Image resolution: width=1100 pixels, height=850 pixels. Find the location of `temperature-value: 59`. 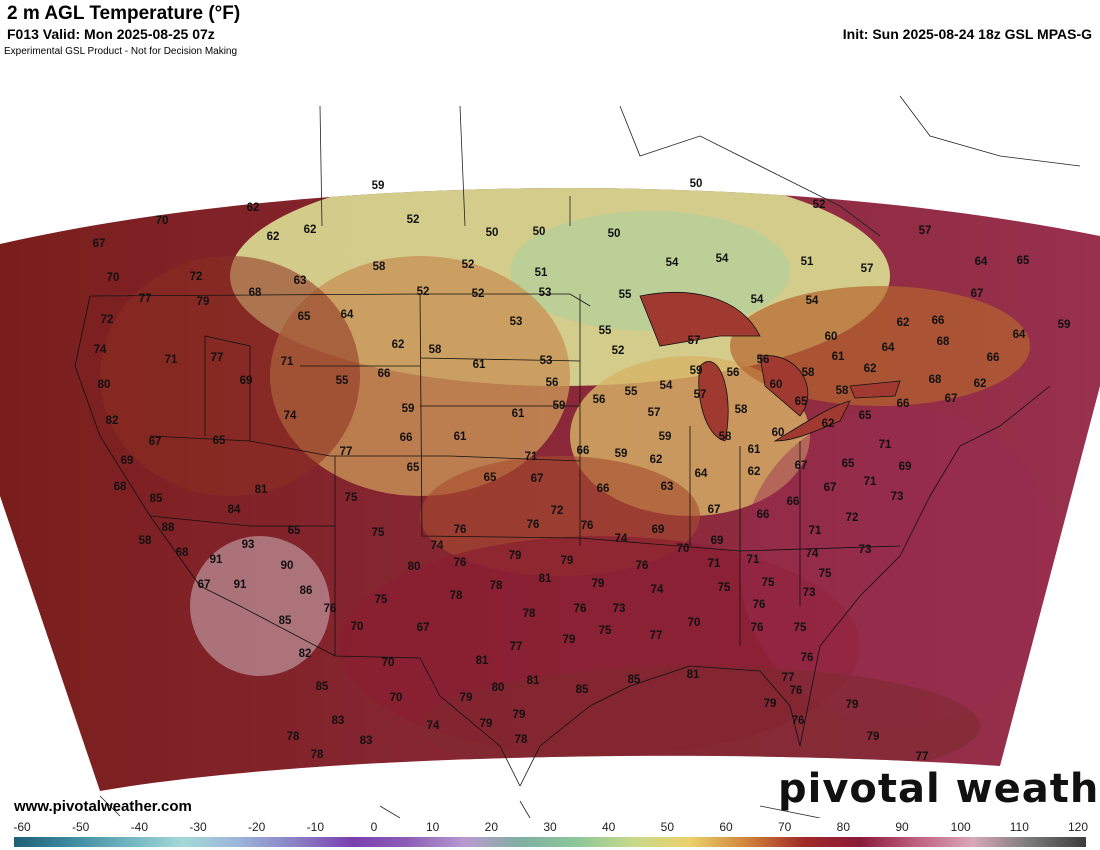

temperature-value: 59 is located at coordinates (559, 406).